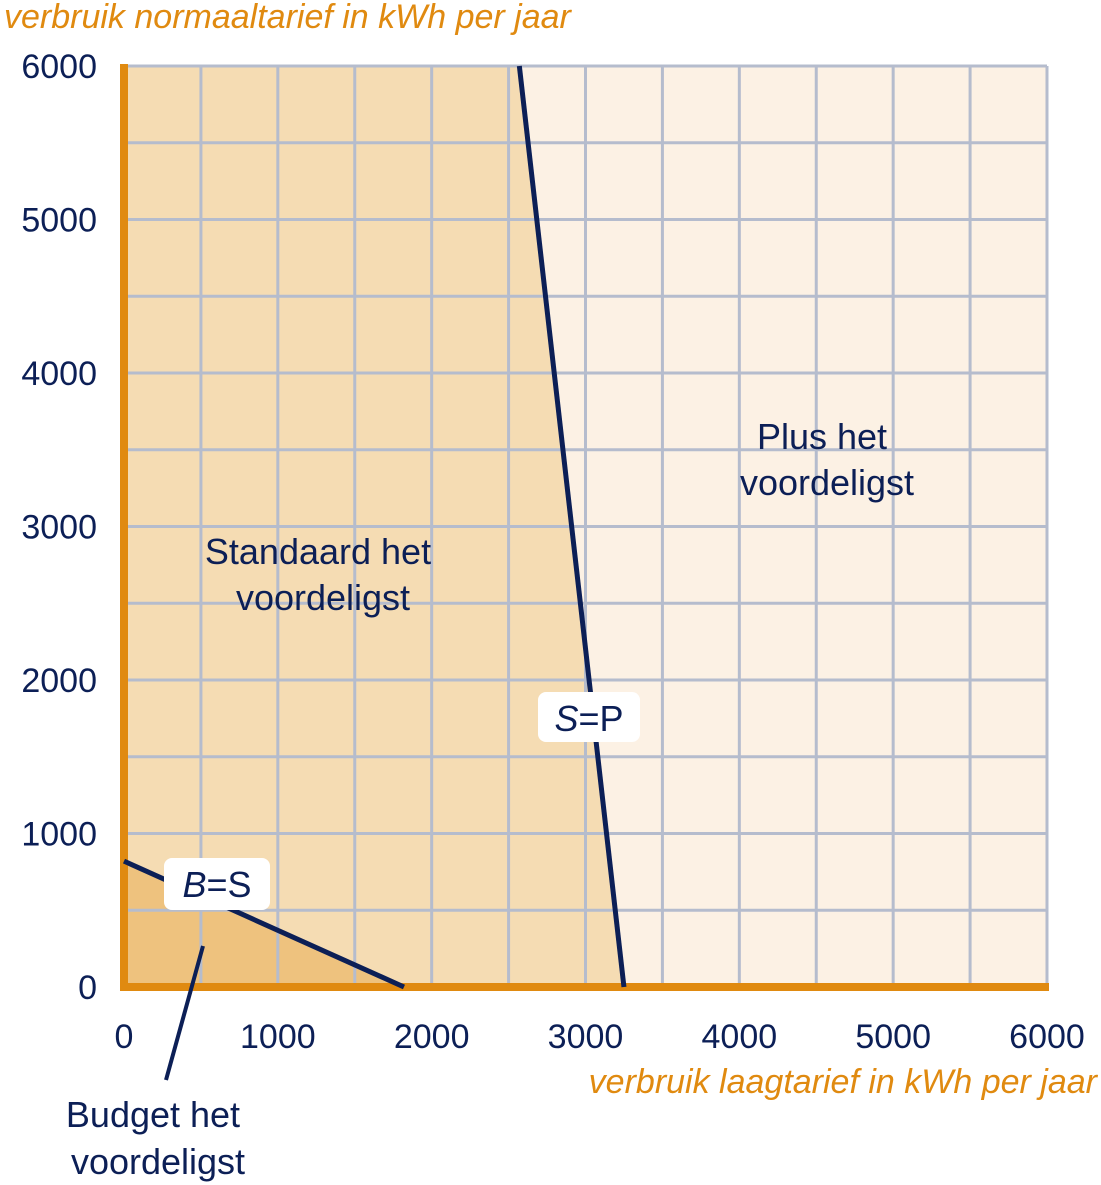 The height and width of the screenshot is (1185, 1101). I want to click on x-tick-label: 5000, so click(893, 1037).